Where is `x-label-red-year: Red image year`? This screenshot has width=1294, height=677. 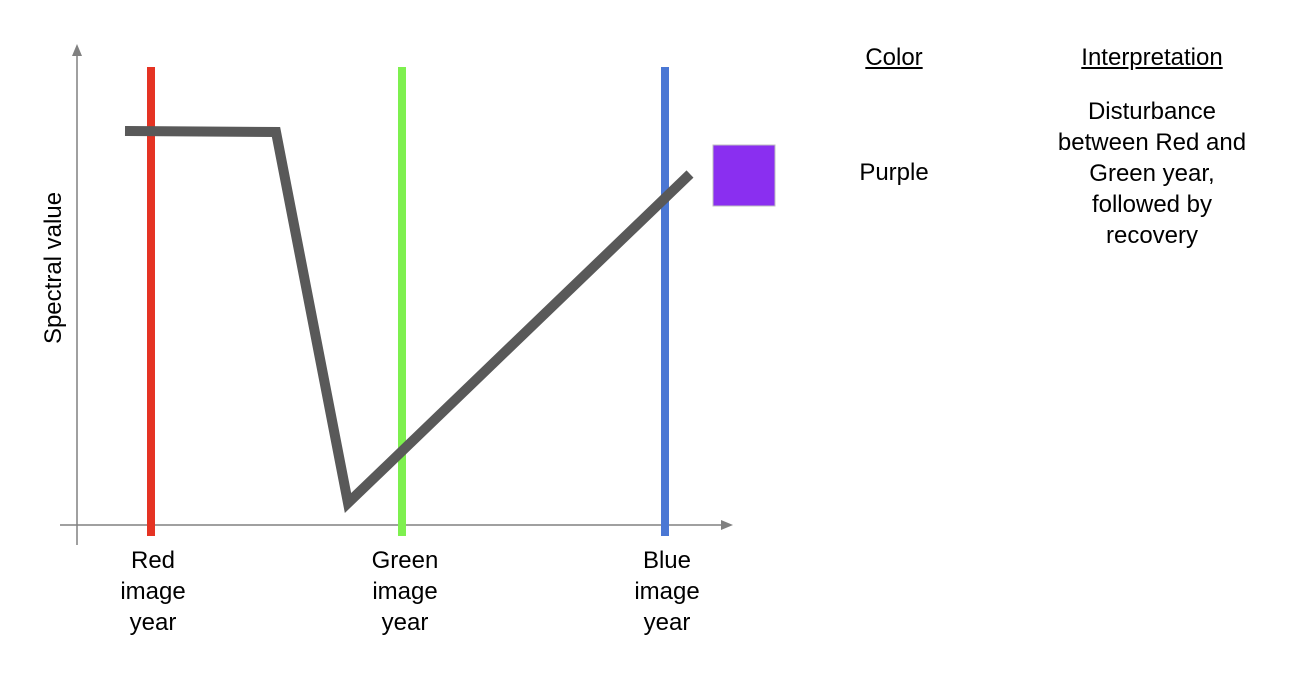 x-label-red-year: Red image year is located at coordinates (152, 591).